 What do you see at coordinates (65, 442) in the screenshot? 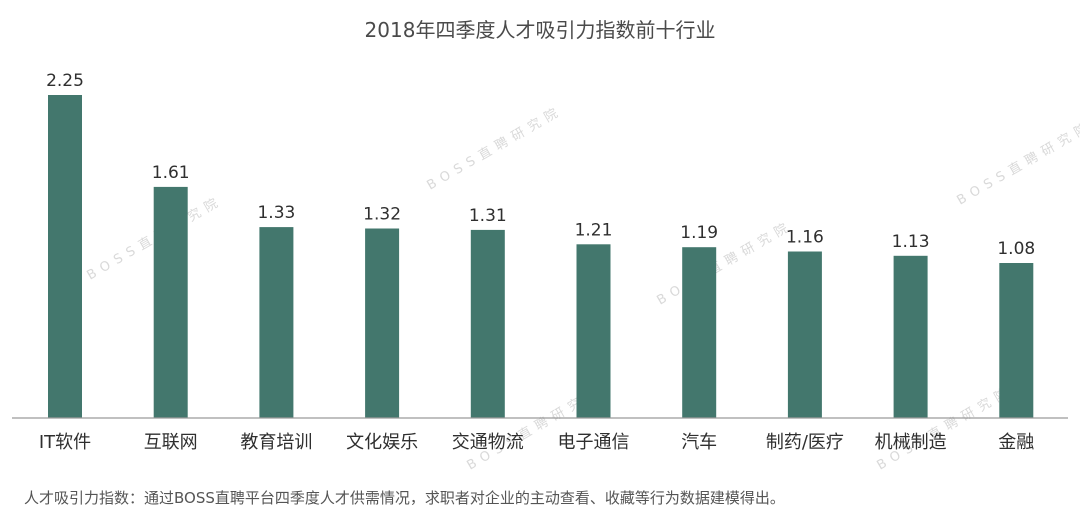
I see `category-label: IT软件` at bounding box center [65, 442].